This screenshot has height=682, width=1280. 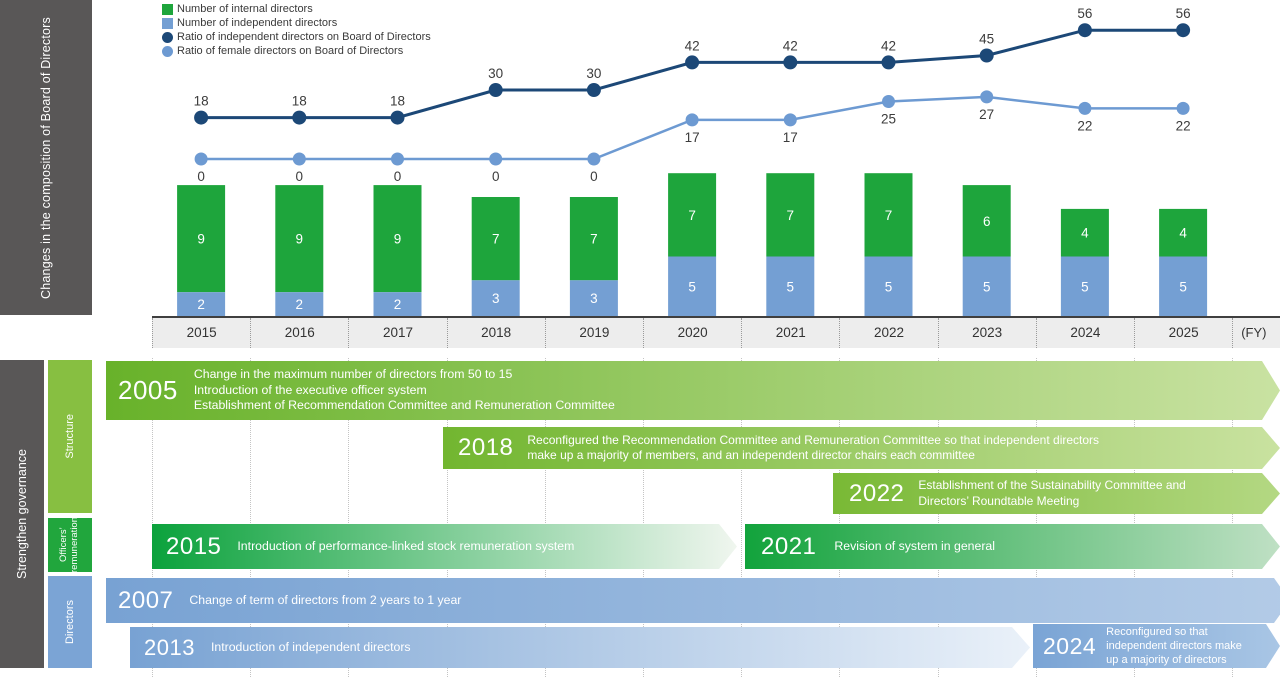 I want to click on category-officers-remuneration-label: Officers’ remuneration, so click(x=69, y=545).